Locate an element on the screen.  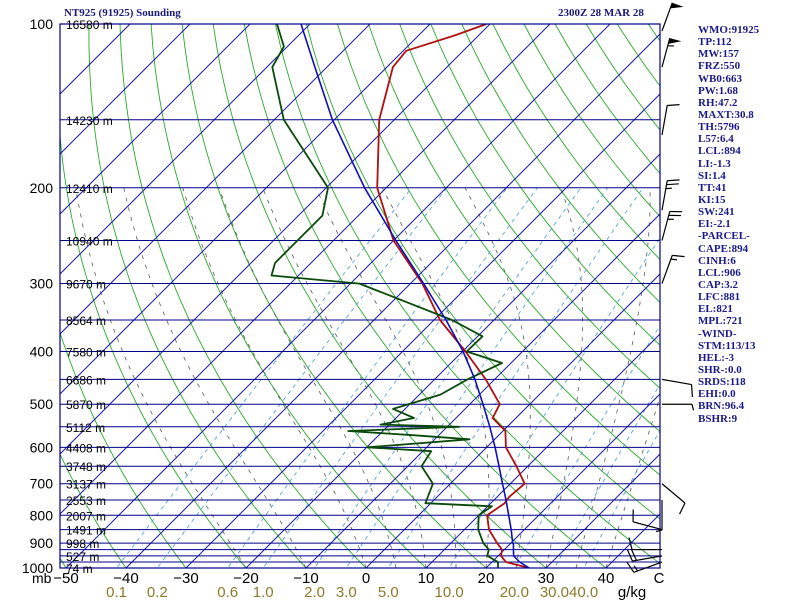
height-label: 4408 m is located at coordinates (86, 448).